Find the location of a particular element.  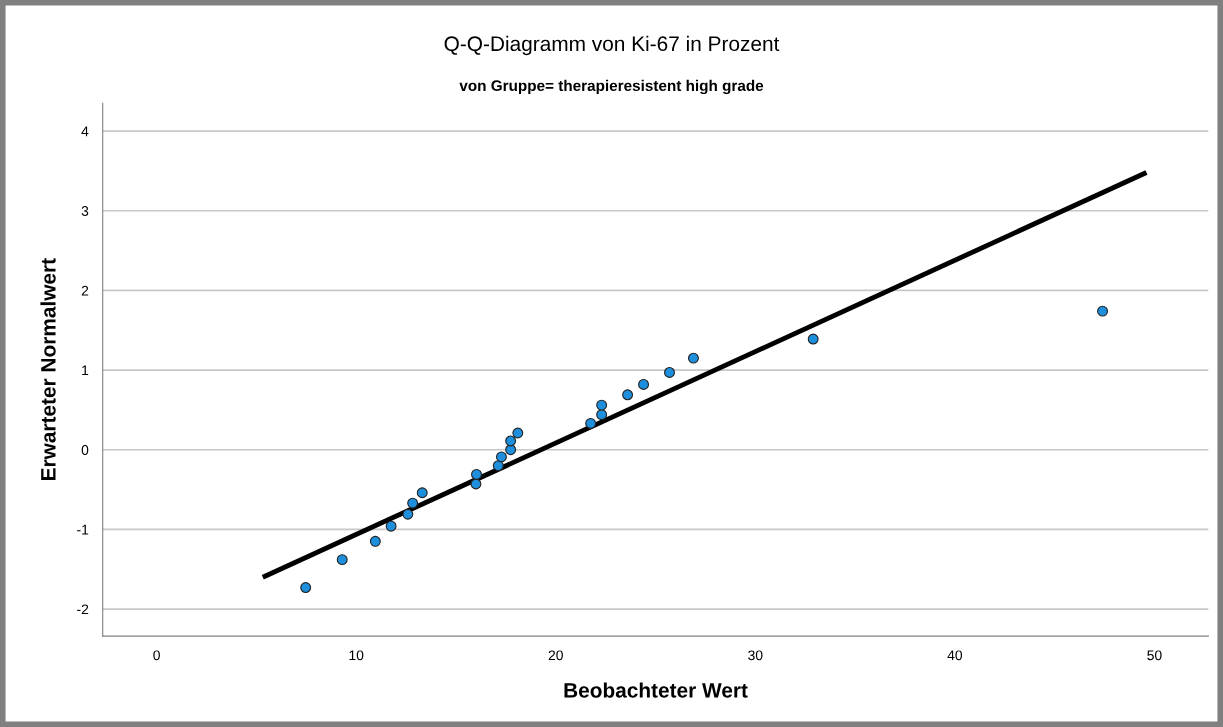

y-tick-label: 0 is located at coordinates (85, 450).